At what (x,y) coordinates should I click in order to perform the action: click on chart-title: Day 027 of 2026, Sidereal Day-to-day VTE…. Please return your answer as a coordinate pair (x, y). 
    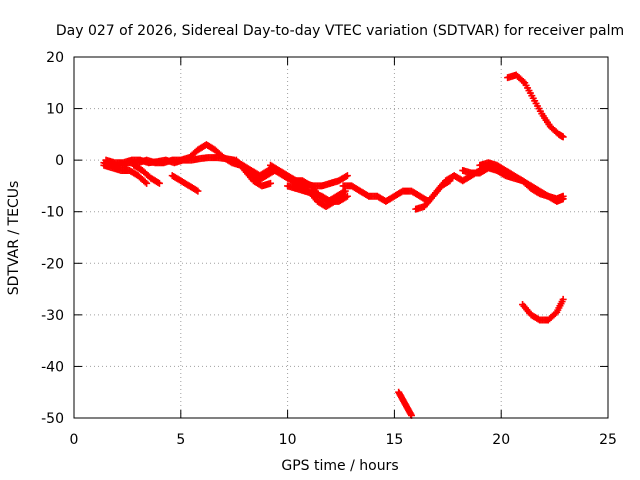
    Looking at the image, I should click on (340, 31).